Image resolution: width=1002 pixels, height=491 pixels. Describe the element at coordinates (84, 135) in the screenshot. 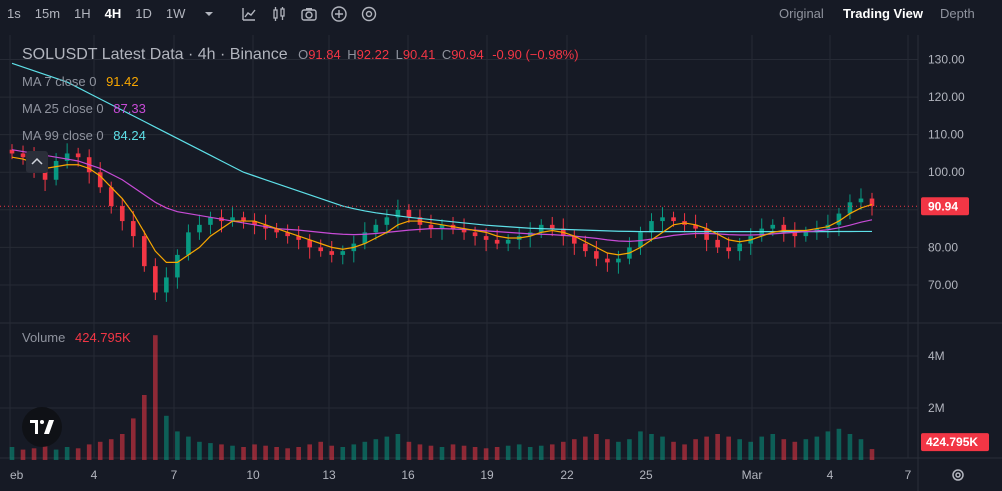

I see `ma99-legend: MA 99 close 0 84.24` at that location.